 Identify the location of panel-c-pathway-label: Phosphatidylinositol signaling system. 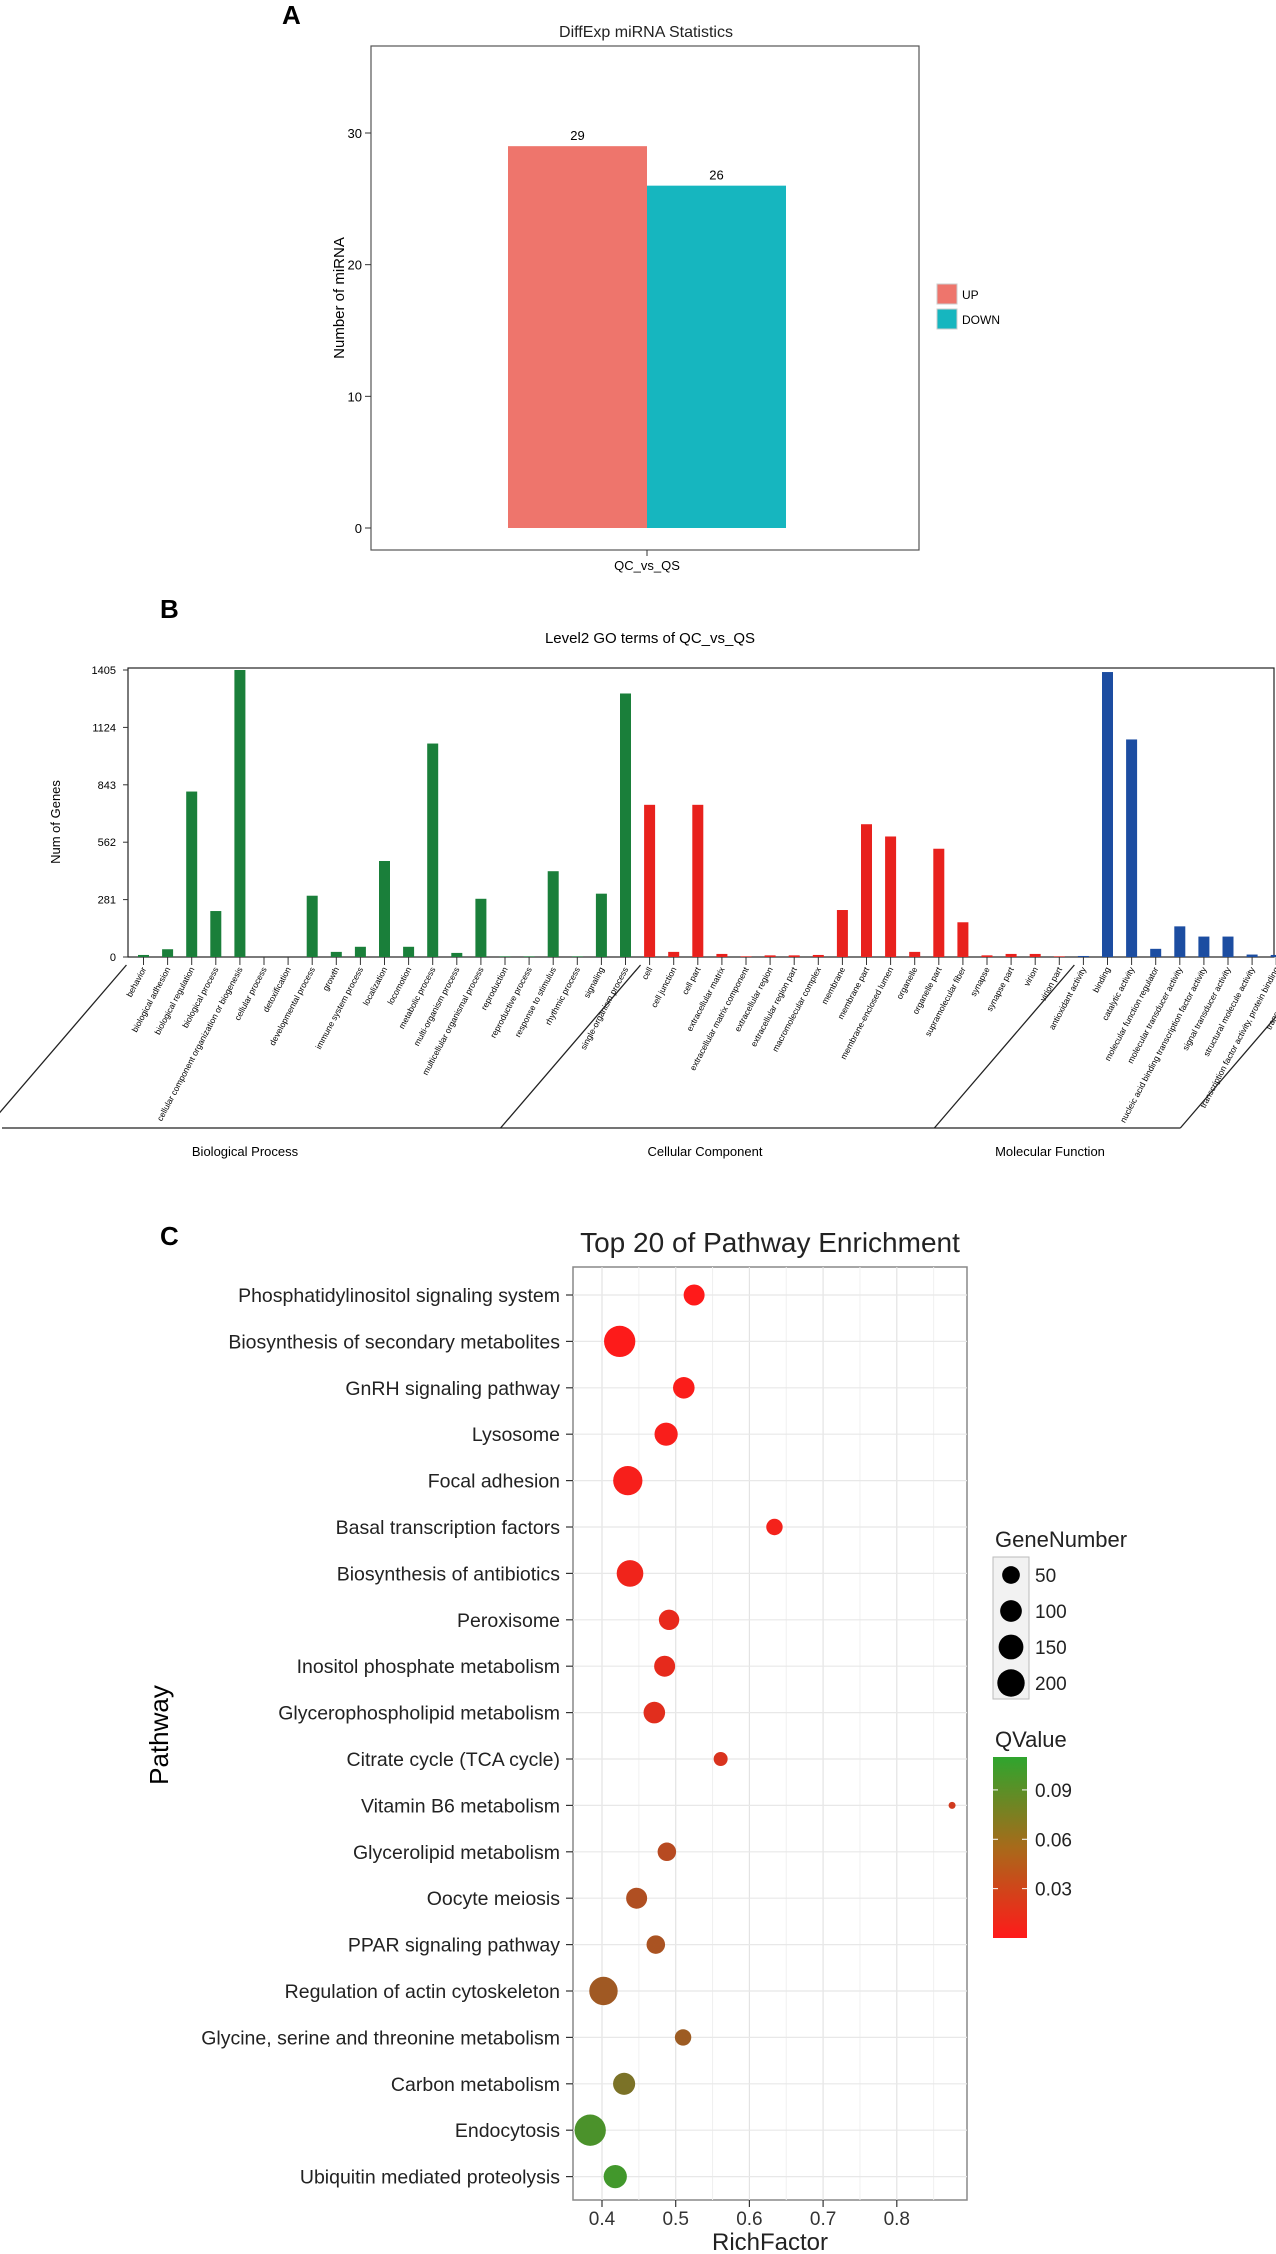
(399, 1296).